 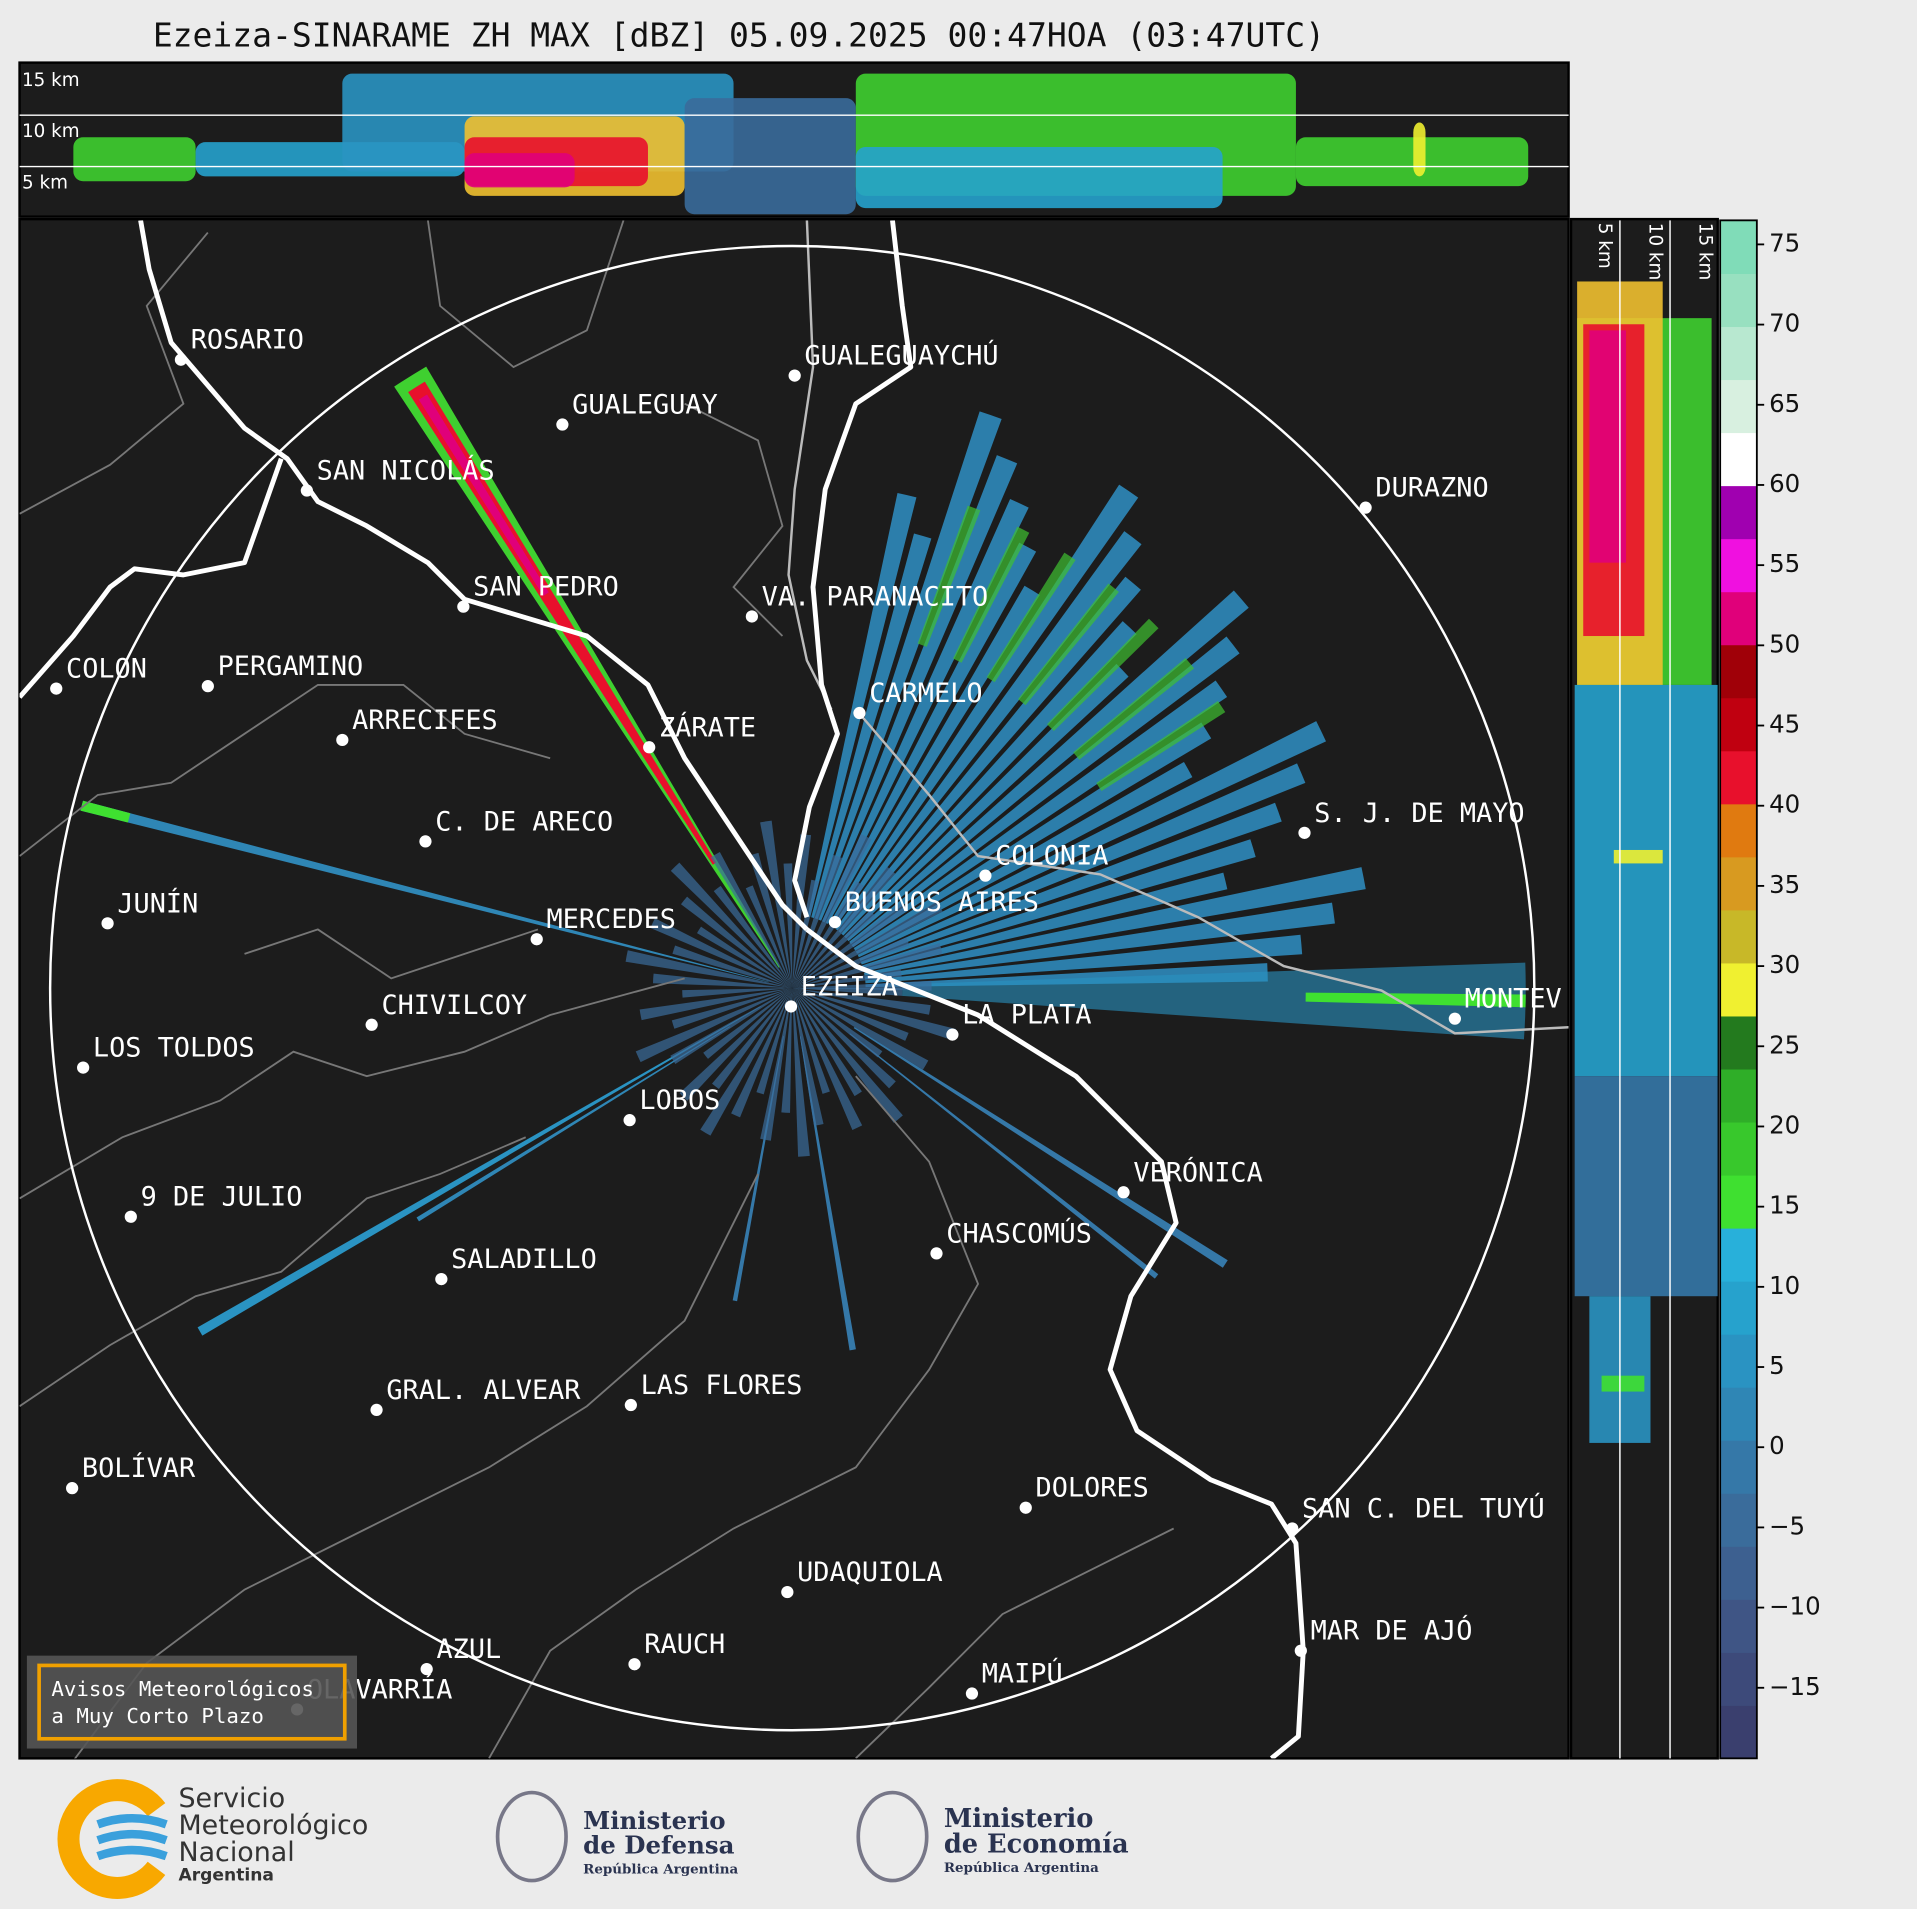 I want to click on colorbar-tick-label: 50, so click(x=1784, y=643).